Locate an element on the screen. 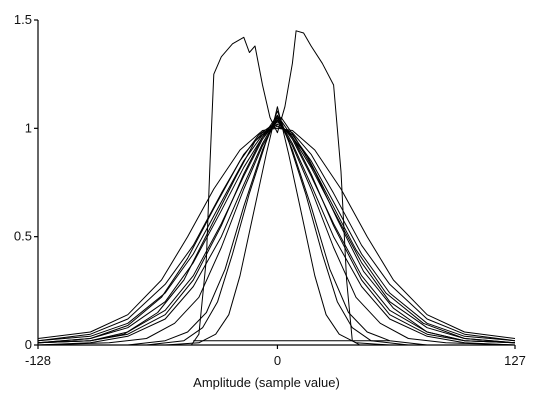 The image size is (533, 405). y-tick-label: 0 is located at coordinates (28, 344).